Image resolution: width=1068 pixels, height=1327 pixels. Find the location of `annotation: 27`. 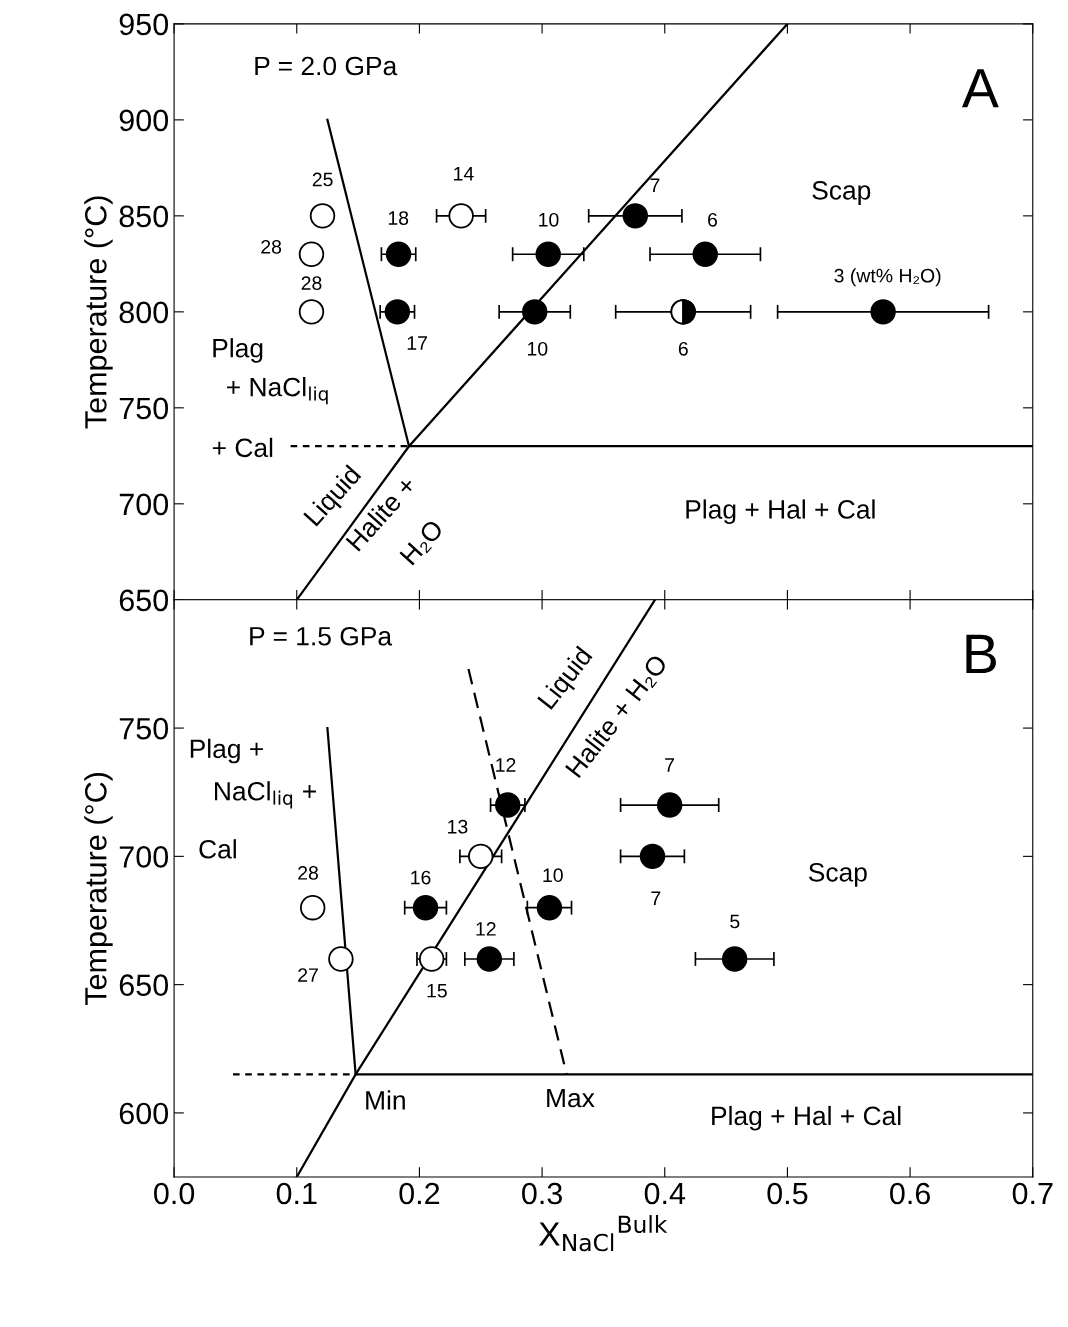

annotation: 27 is located at coordinates (308, 975).